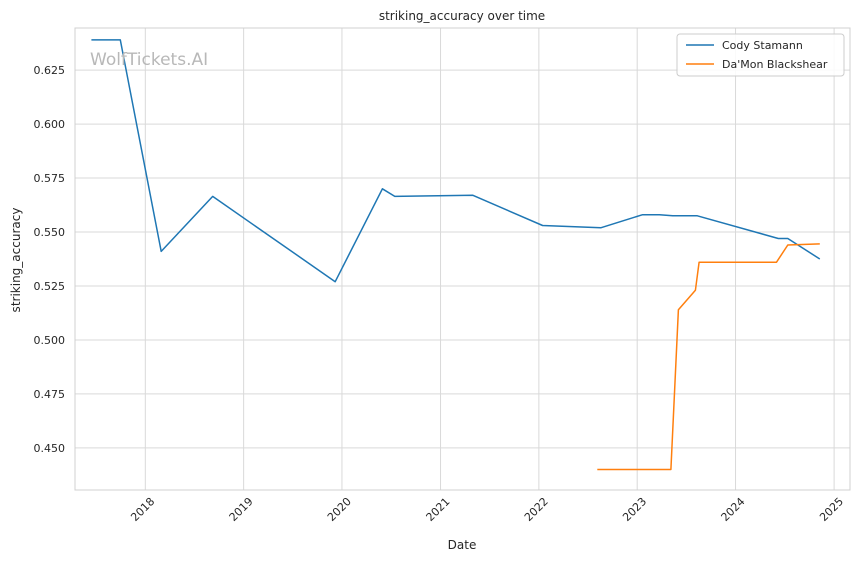 Image resolution: width=860 pixels, height=561 pixels. What do you see at coordinates (50, 286) in the screenshot?
I see `y-tick-label: 0.525` at bounding box center [50, 286].